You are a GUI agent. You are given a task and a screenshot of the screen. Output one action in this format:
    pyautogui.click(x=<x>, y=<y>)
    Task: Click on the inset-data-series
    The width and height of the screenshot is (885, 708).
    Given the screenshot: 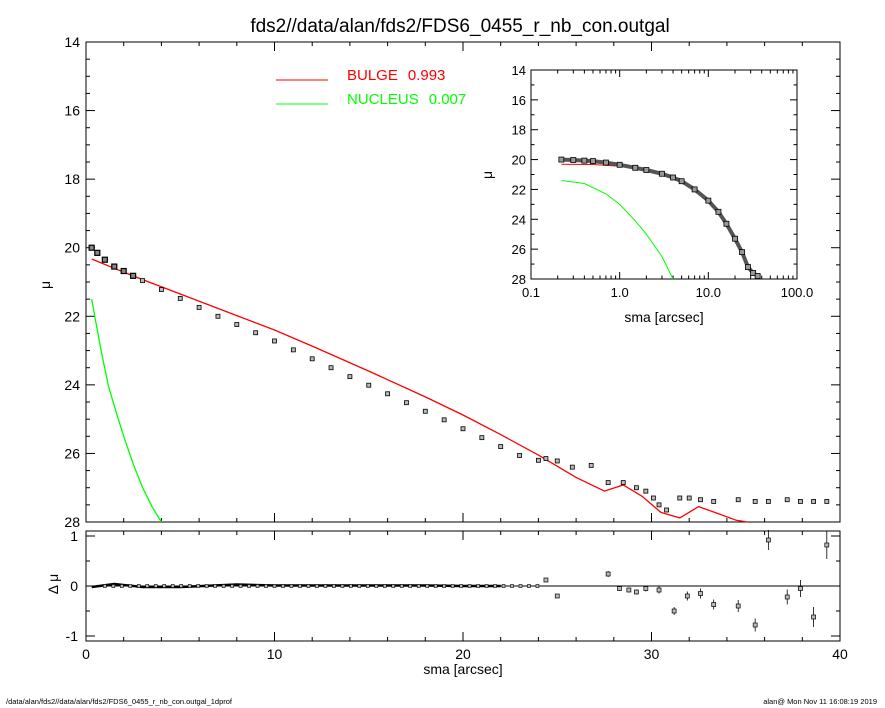 What is the action you would take?
    pyautogui.click(x=659, y=218)
    